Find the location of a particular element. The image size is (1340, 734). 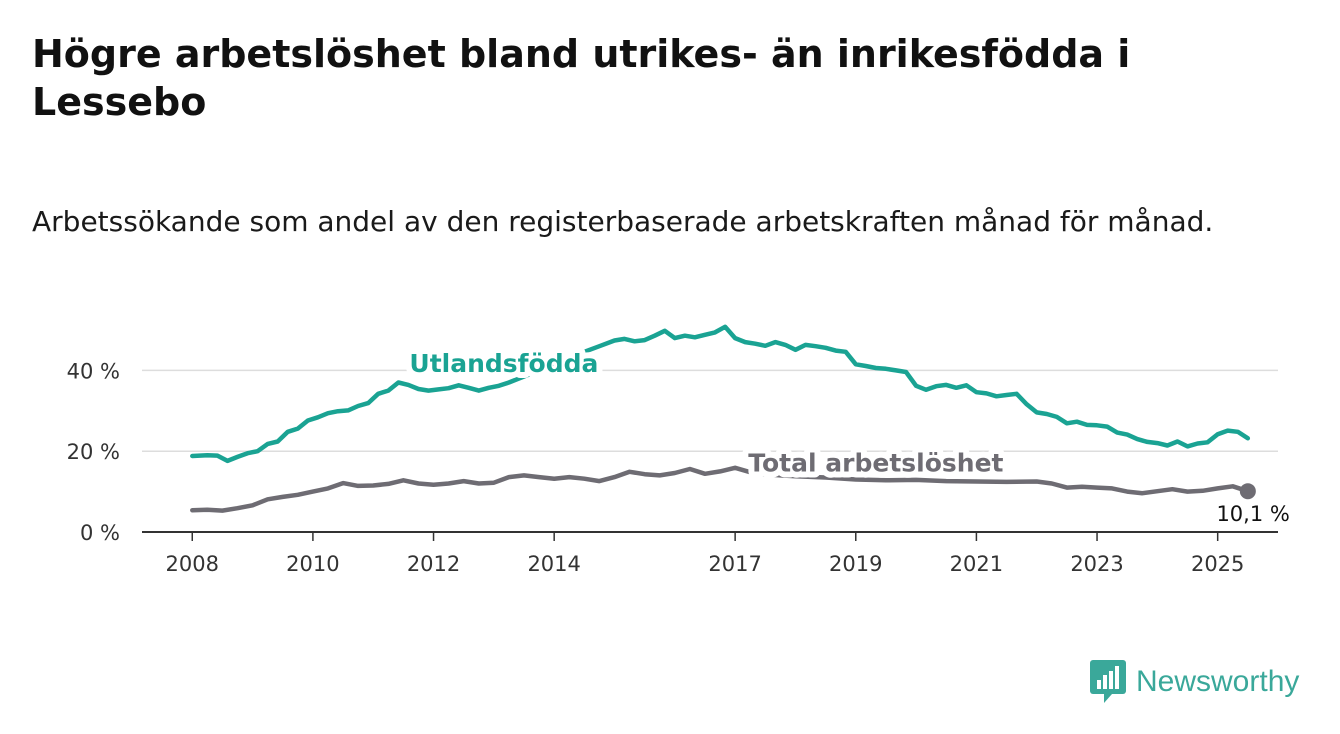

x-tick-label: 2012 is located at coordinates (433, 564).